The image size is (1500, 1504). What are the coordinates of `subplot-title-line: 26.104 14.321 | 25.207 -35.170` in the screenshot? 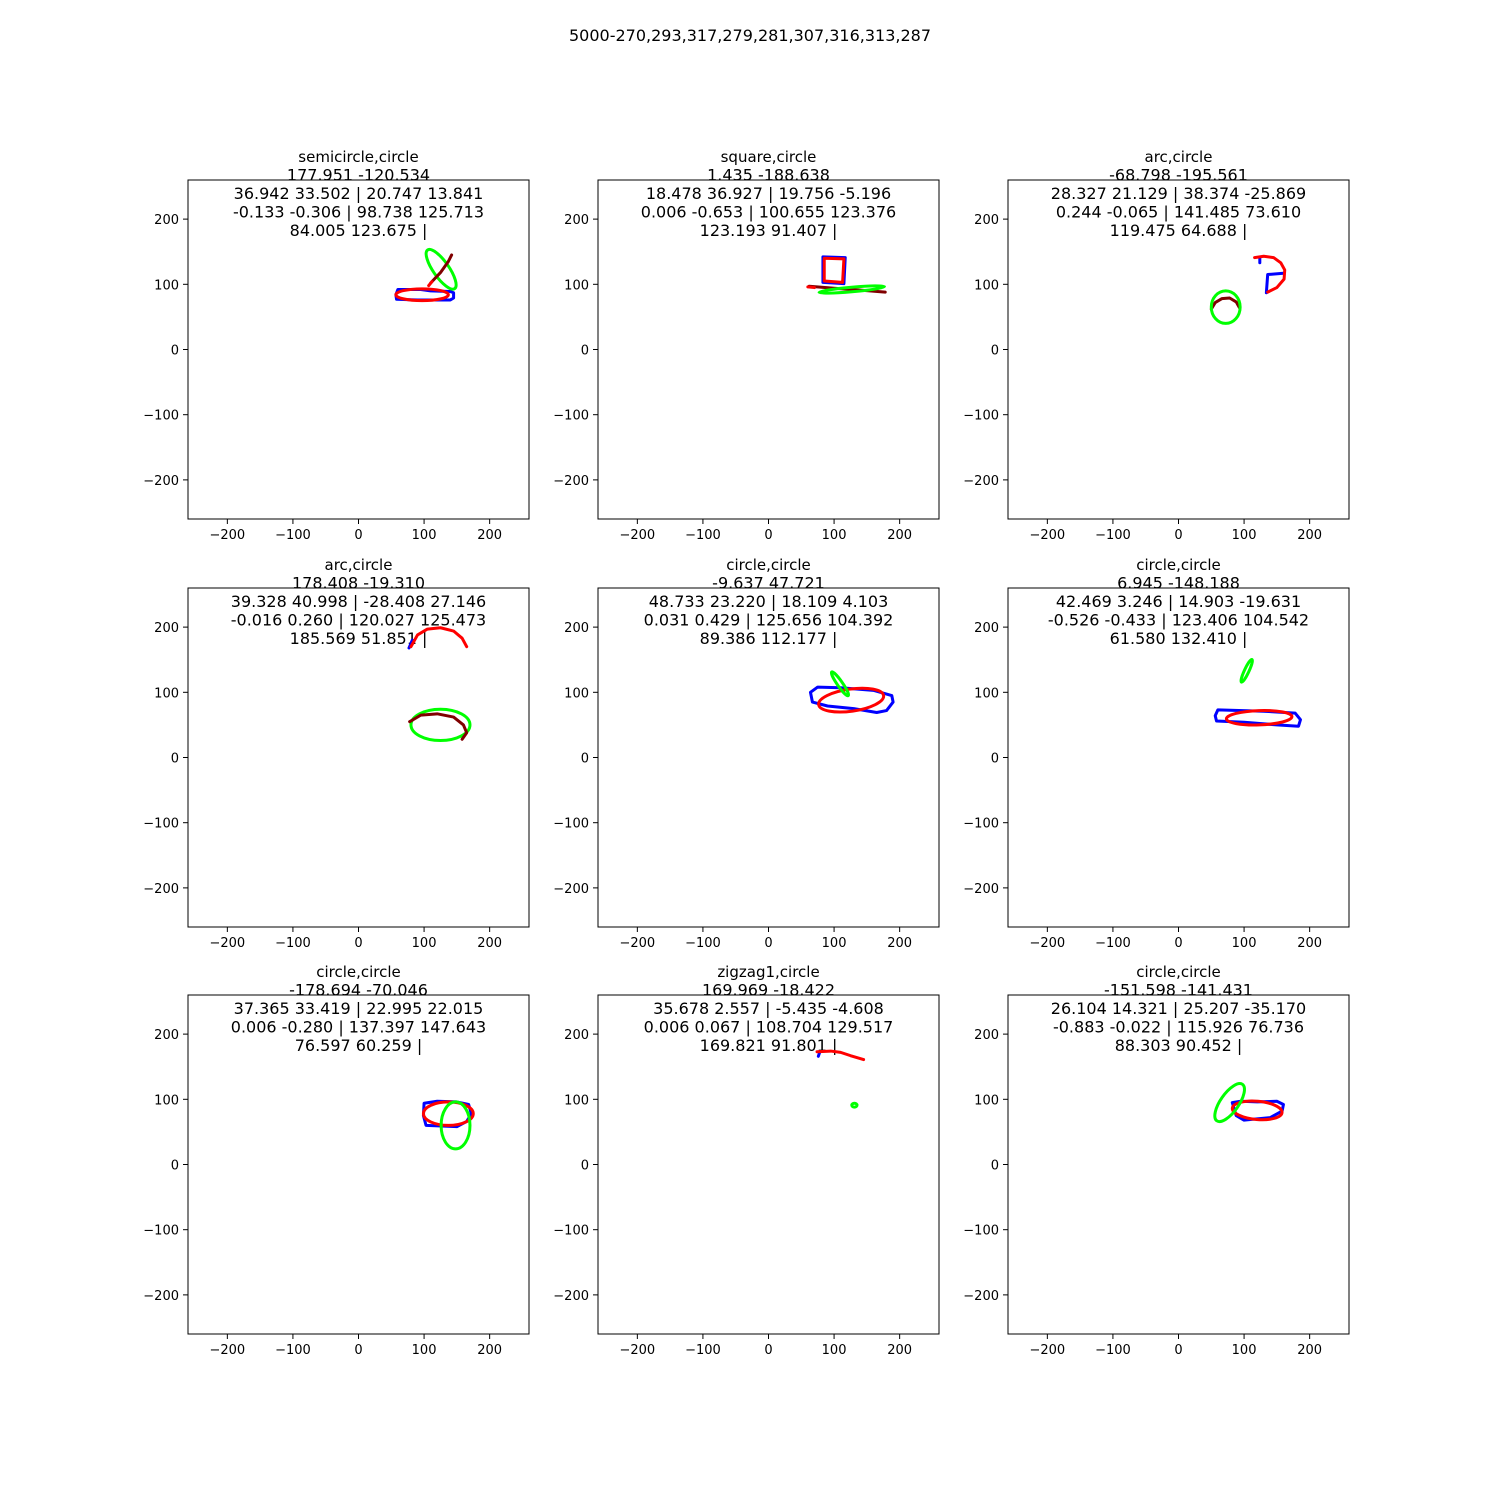 It's located at (1178, 1008).